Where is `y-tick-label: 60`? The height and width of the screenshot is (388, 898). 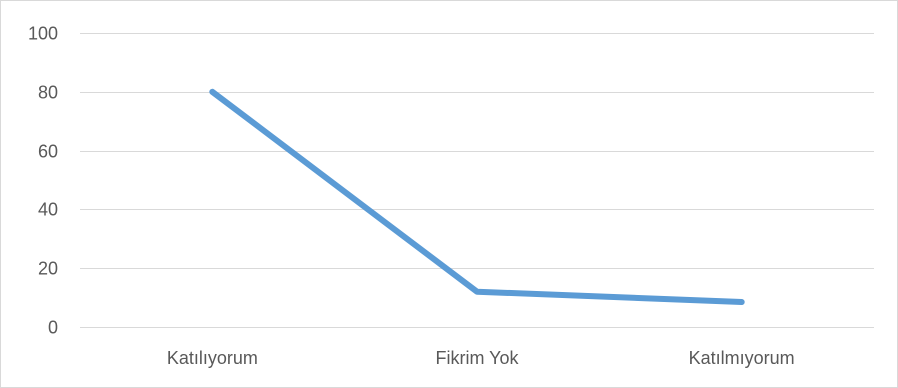 y-tick-label: 60 is located at coordinates (48, 152).